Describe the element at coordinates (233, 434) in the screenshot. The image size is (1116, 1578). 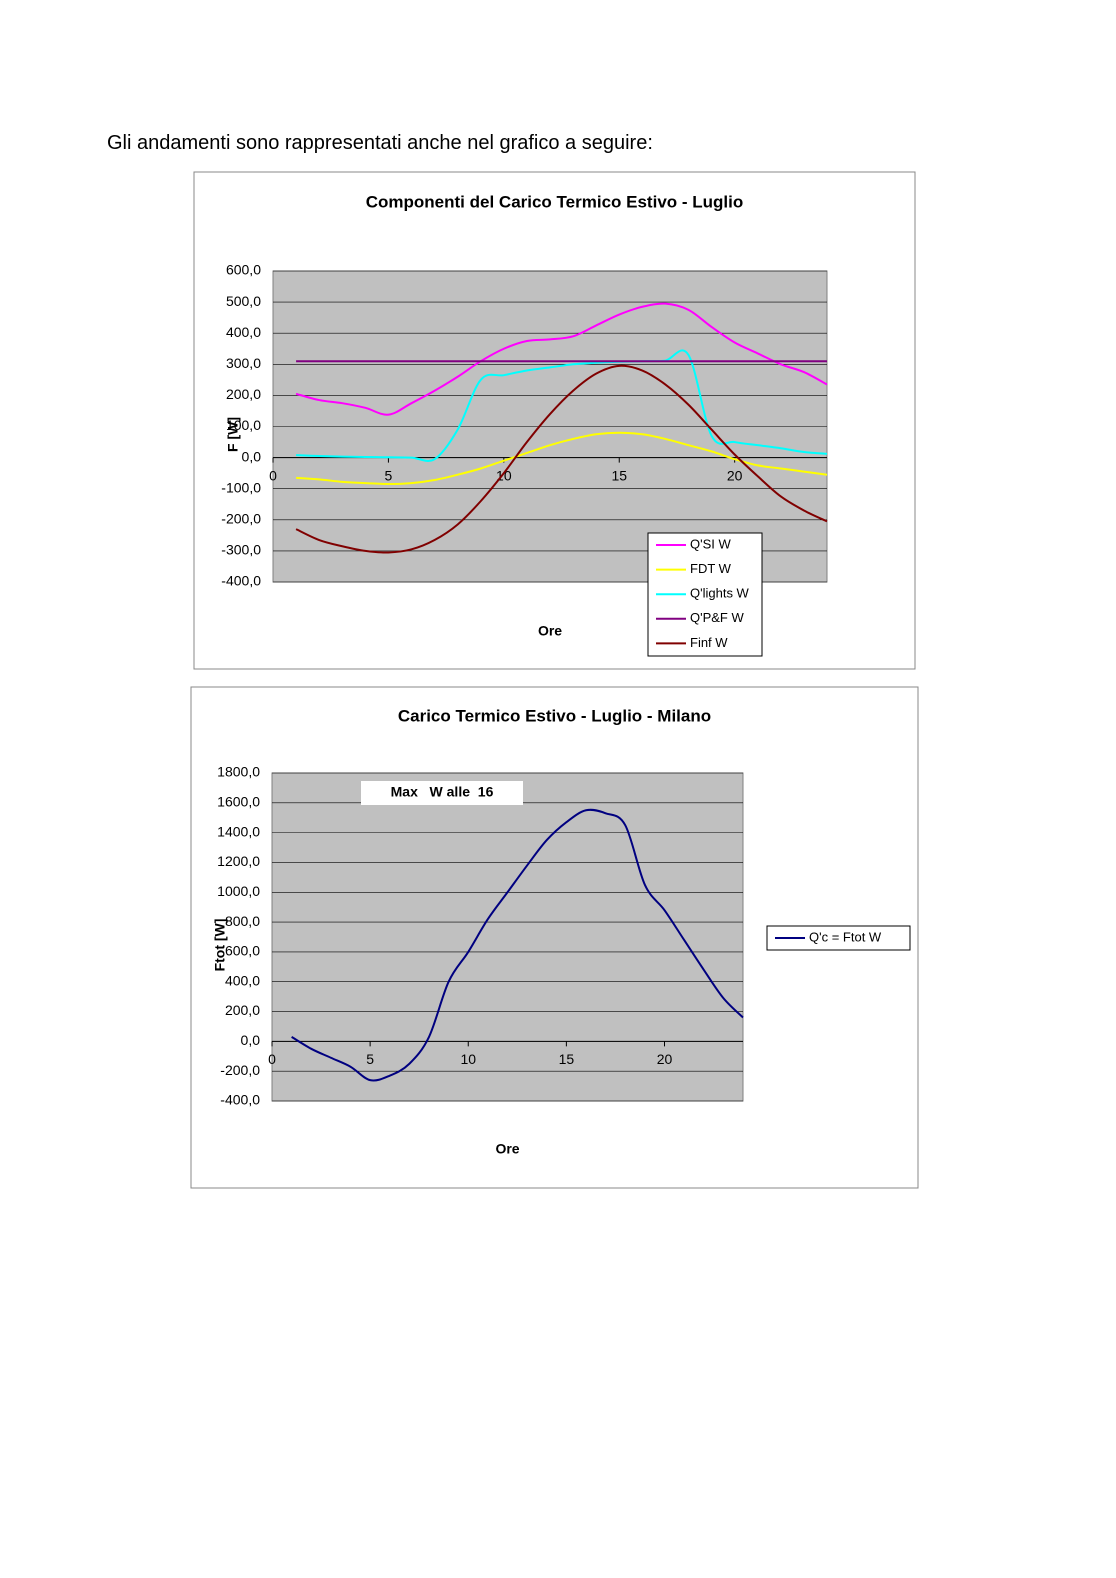
I see `y-axis-label: F [W]` at that location.